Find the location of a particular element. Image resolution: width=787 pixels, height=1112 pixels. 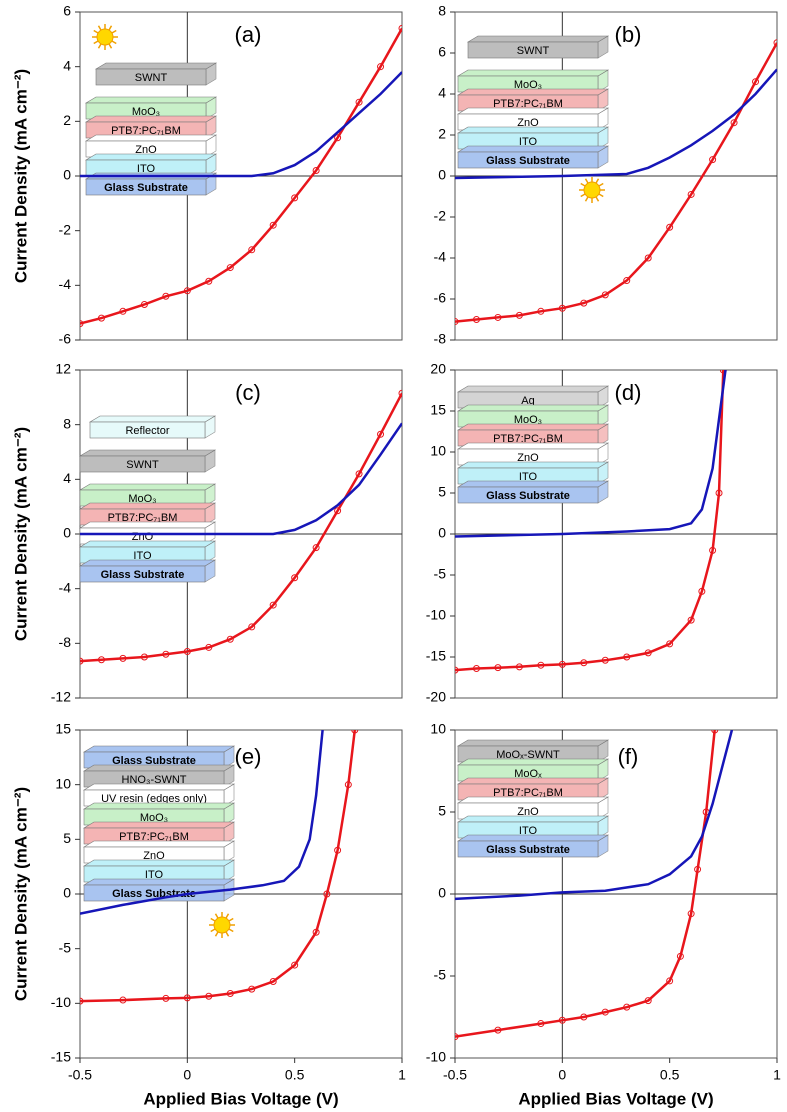

layer-label: UV resin (edges only) is located at coordinates (154, 799).